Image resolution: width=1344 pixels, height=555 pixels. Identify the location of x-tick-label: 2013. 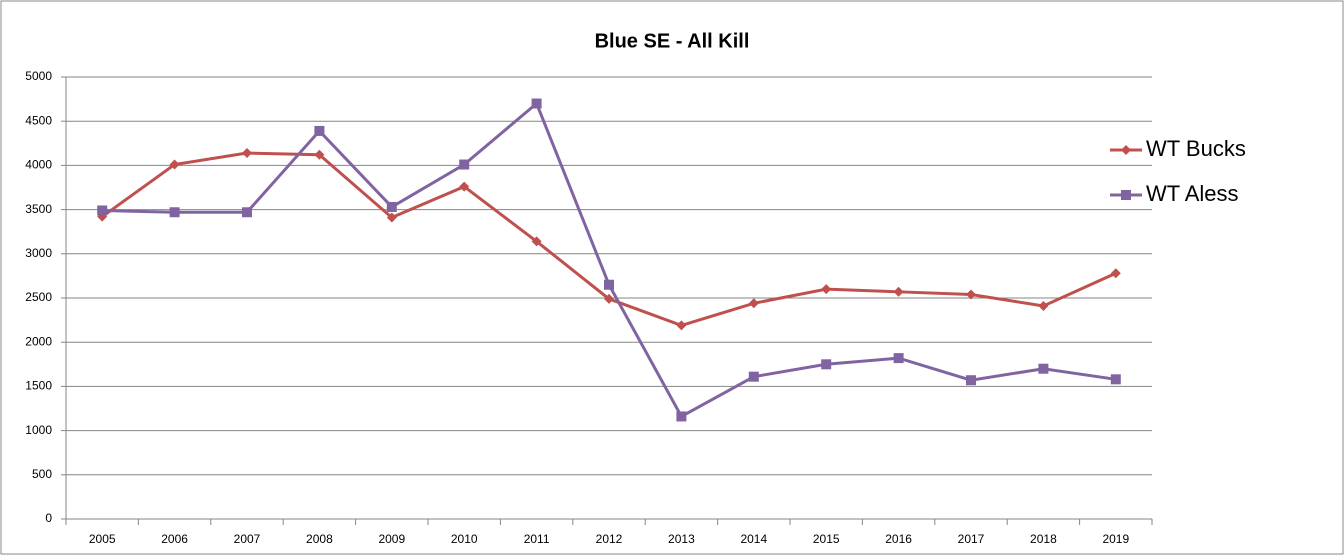
(681, 539).